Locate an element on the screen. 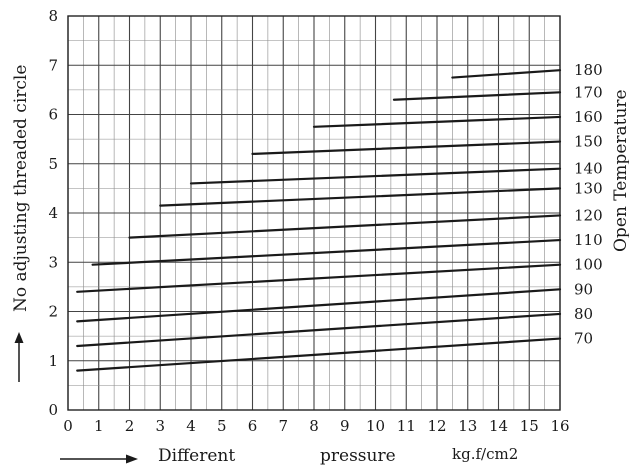 The width and height of the screenshot is (629, 470). x-tick-label: 6 is located at coordinates (253, 426).